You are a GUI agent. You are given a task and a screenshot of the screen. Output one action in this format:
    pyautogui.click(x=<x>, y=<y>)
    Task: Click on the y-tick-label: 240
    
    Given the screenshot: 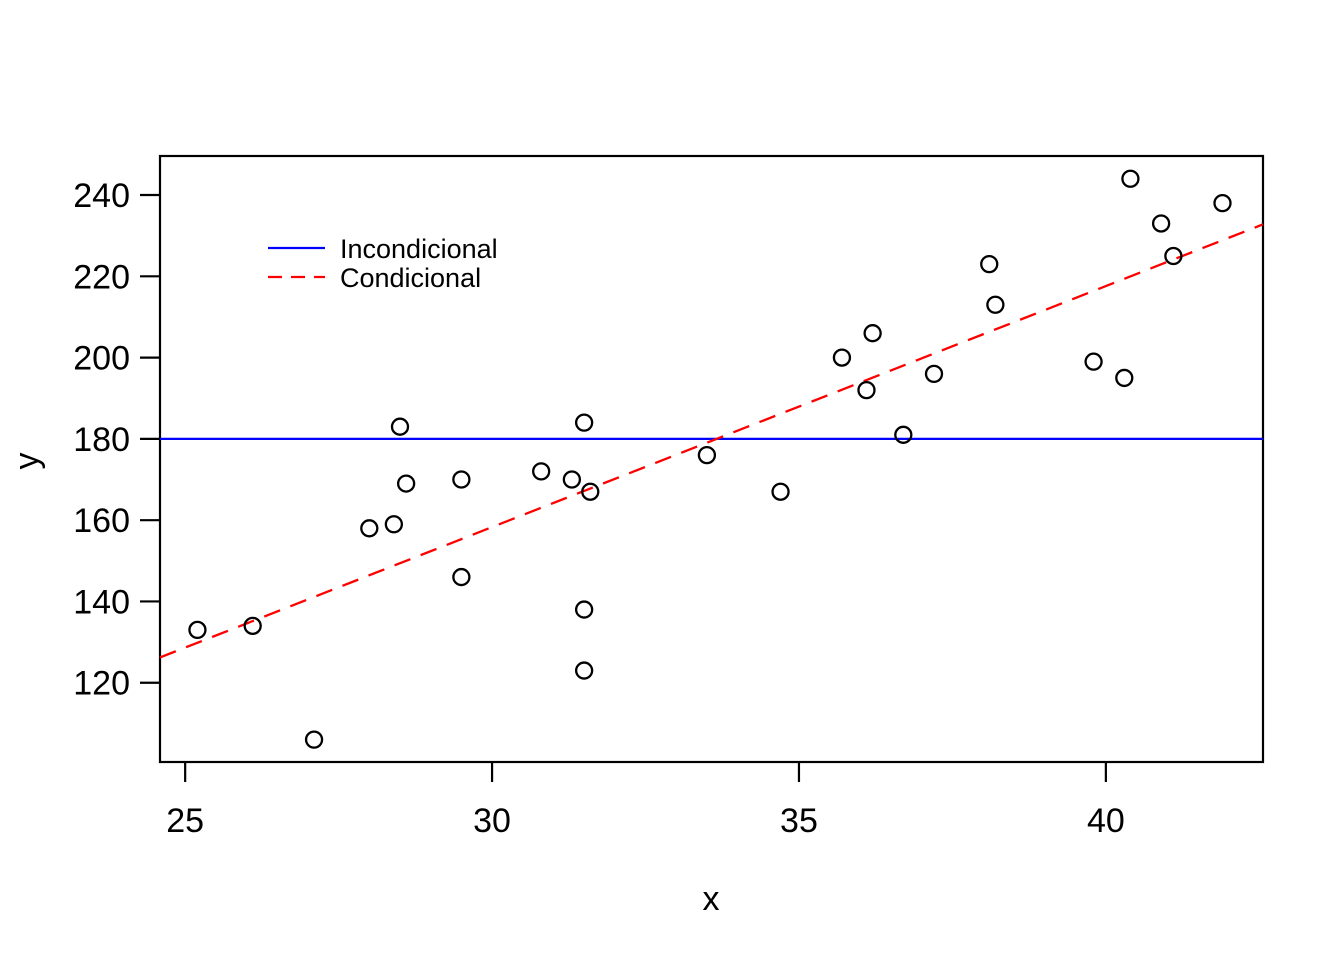 What is the action you would take?
    pyautogui.click(x=101, y=196)
    